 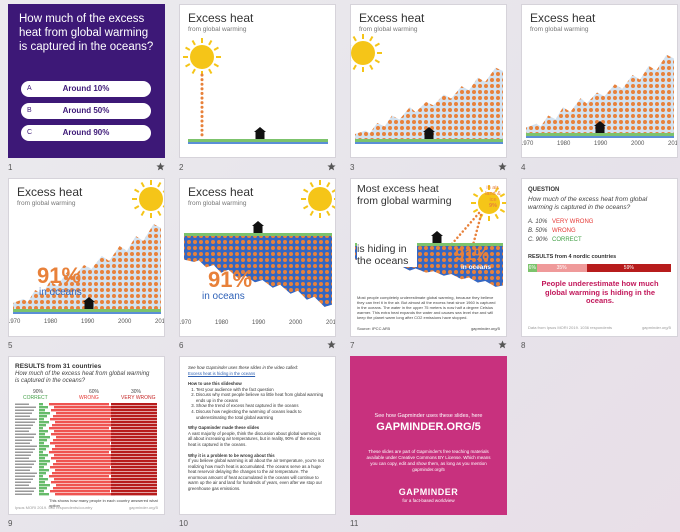 I want to click on year-label: 2010, so click(x=160, y=322).